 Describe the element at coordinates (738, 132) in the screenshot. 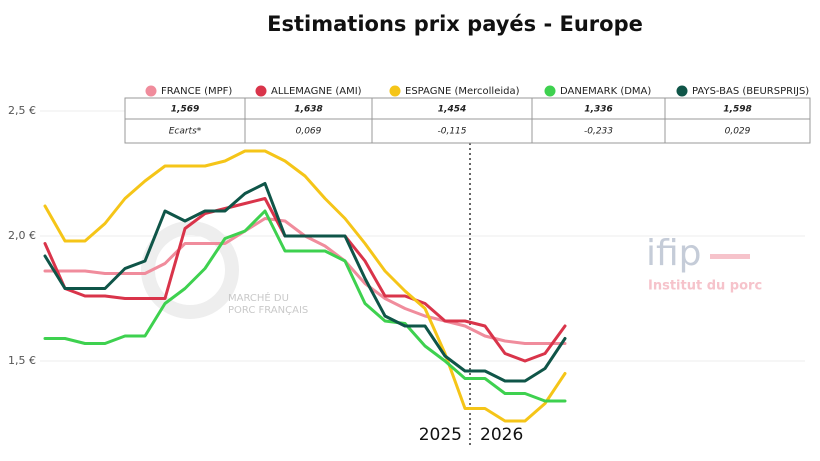

I see `table-cell: 0,029` at that location.